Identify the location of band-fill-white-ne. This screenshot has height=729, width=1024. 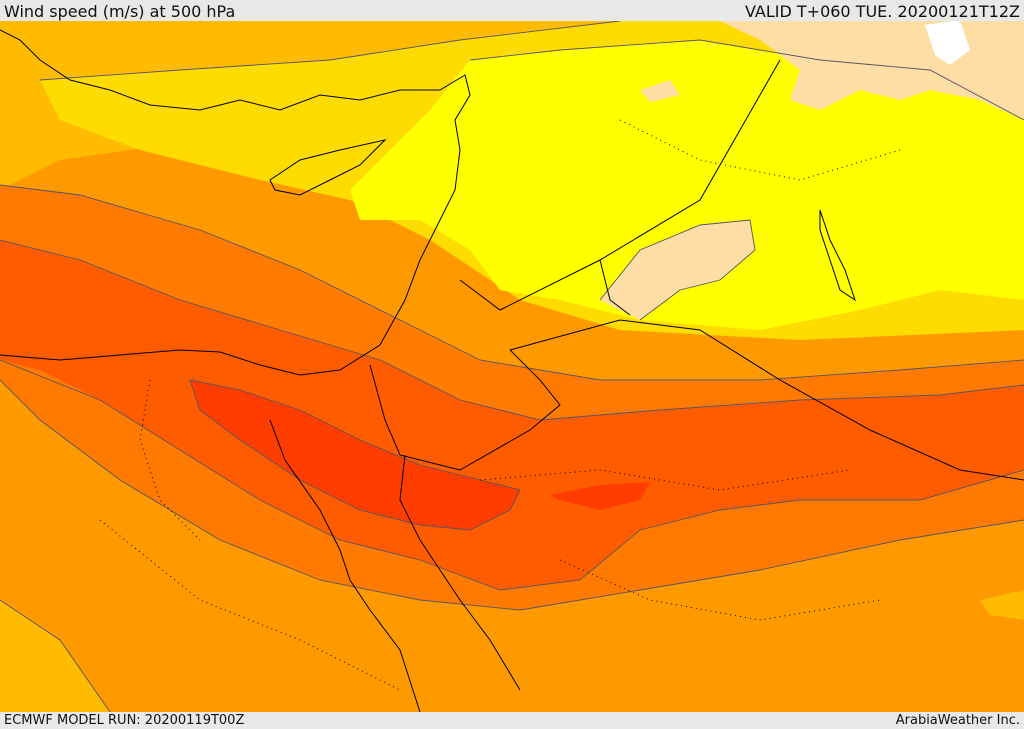
(947, 43).